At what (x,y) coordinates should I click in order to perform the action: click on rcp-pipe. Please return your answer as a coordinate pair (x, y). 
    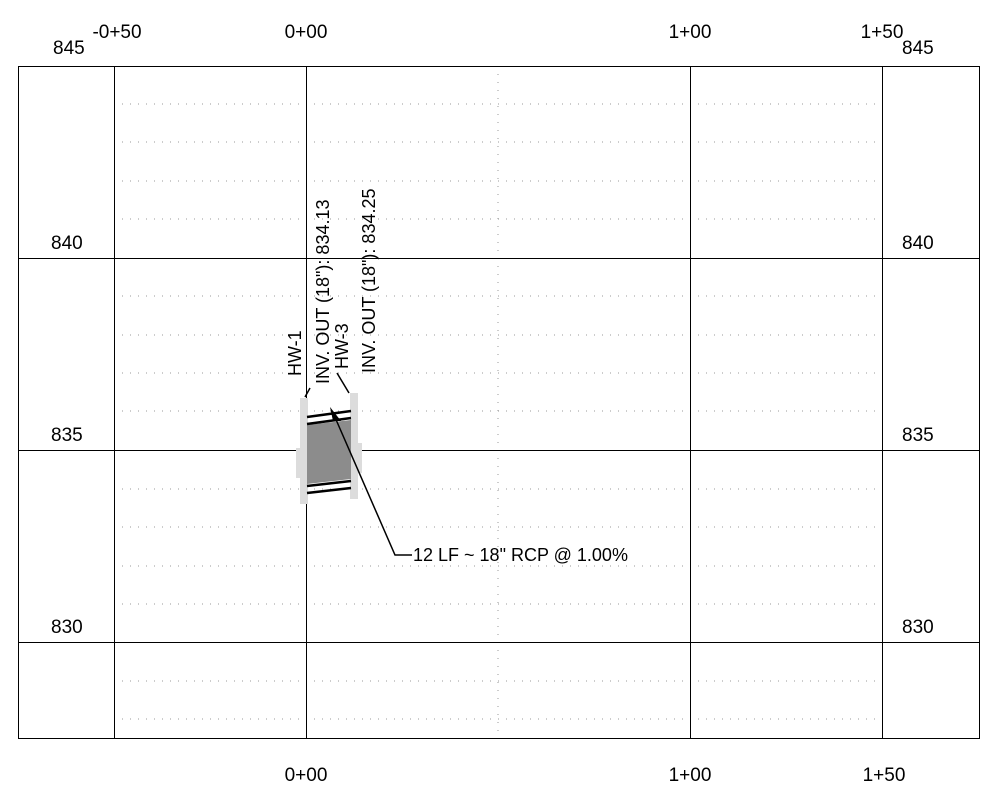
    Looking at the image, I should click on (329, 452).